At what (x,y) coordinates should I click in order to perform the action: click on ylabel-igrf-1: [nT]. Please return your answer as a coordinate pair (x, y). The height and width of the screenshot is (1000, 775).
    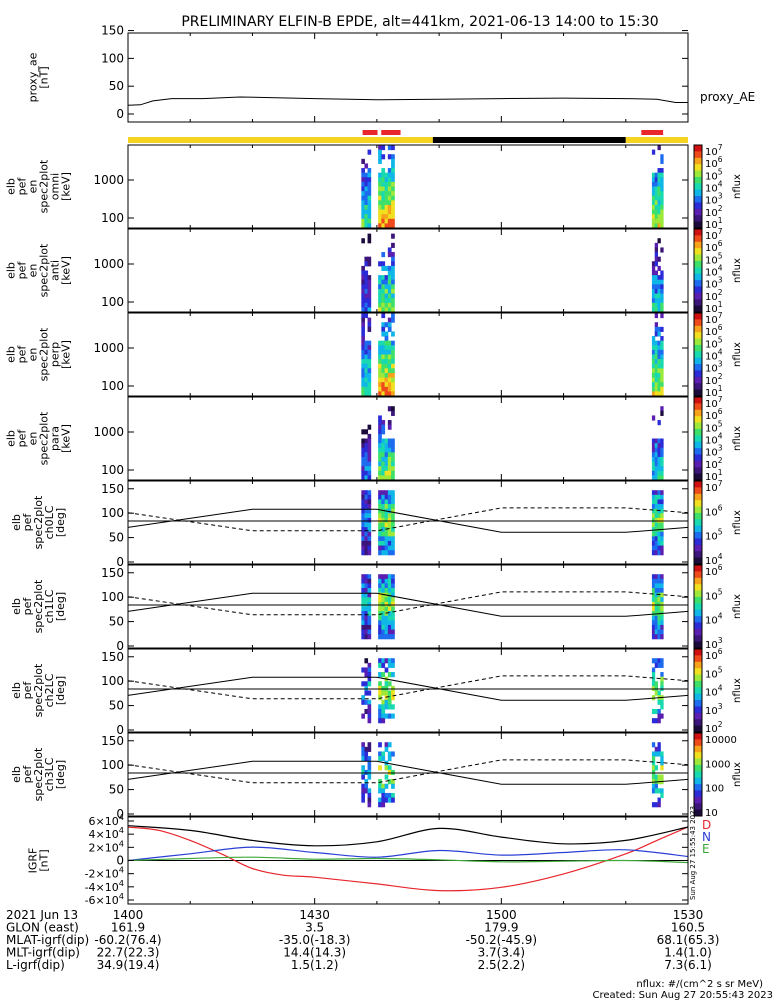
    Looking at the image, I should click on (44, 860).